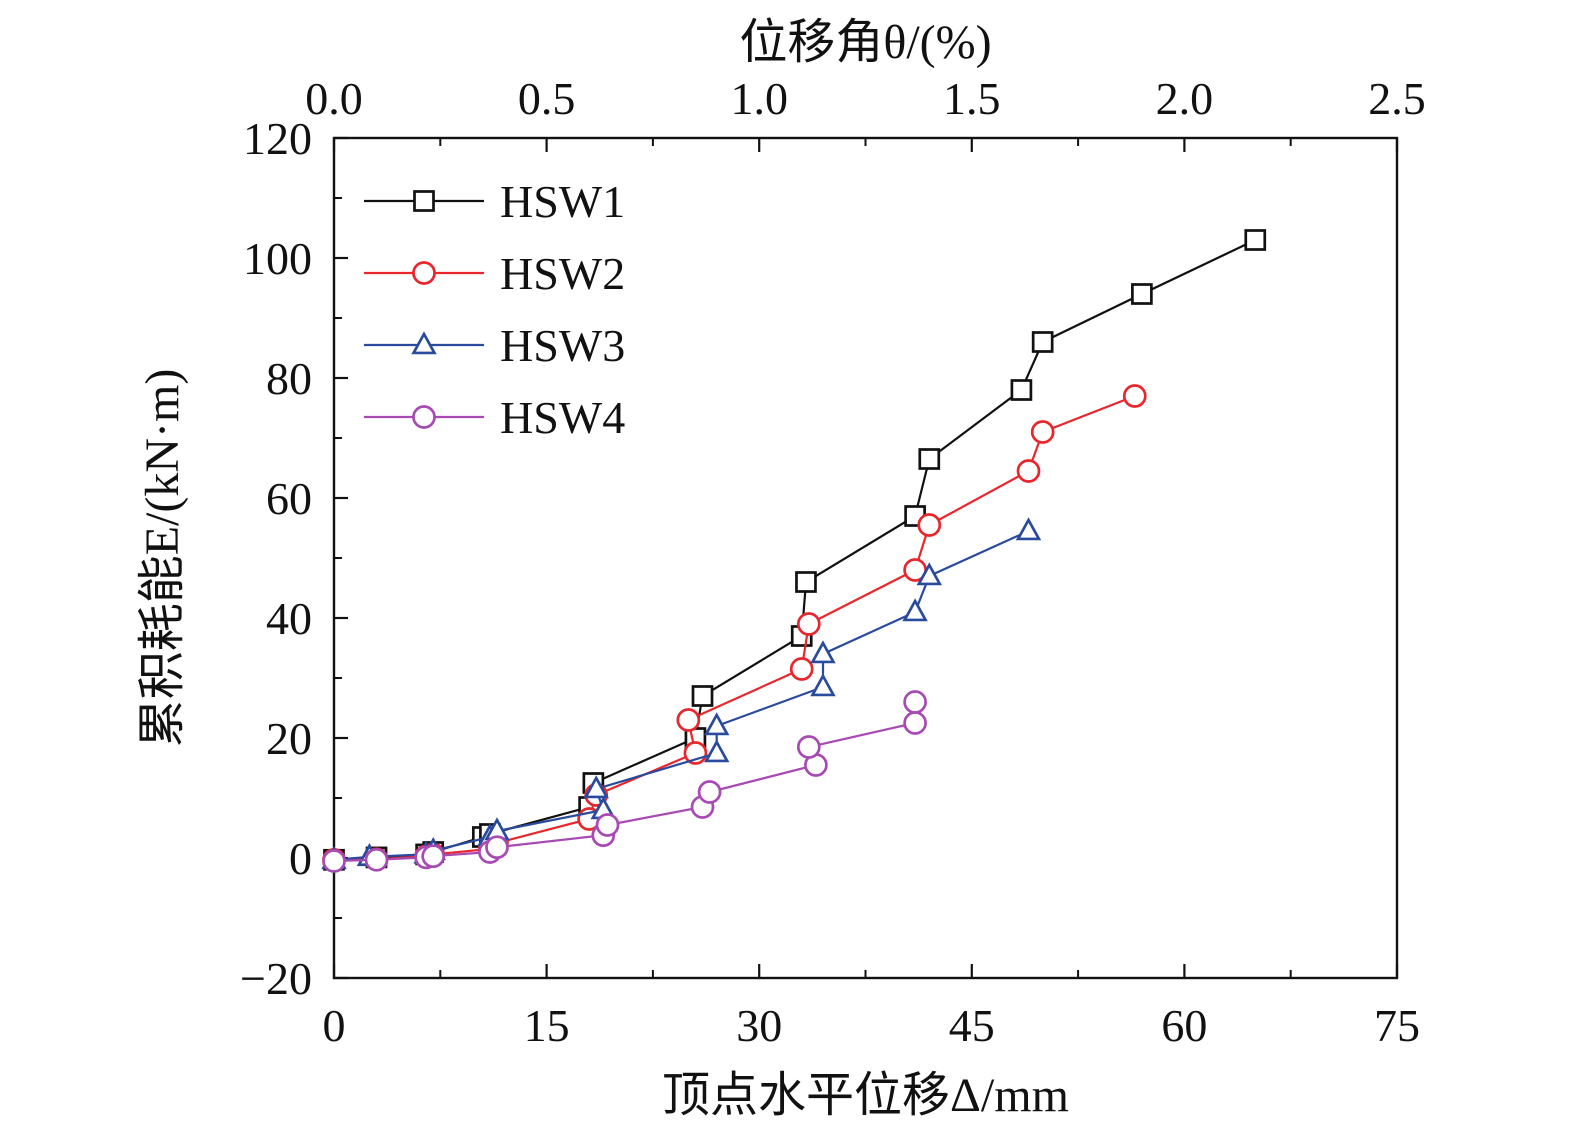 Image resolution: width=1575 pixels, height=1138 pixels. I want to click on top-tick-label: 2.5, so click(1397, 98).